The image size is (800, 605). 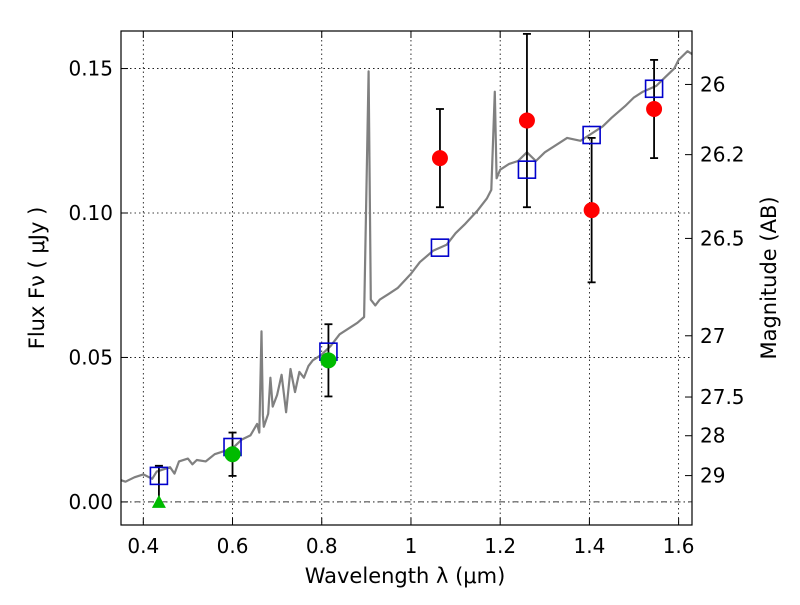 I want to click on x-tick-label: 0.6, so click(x=233, y=546).